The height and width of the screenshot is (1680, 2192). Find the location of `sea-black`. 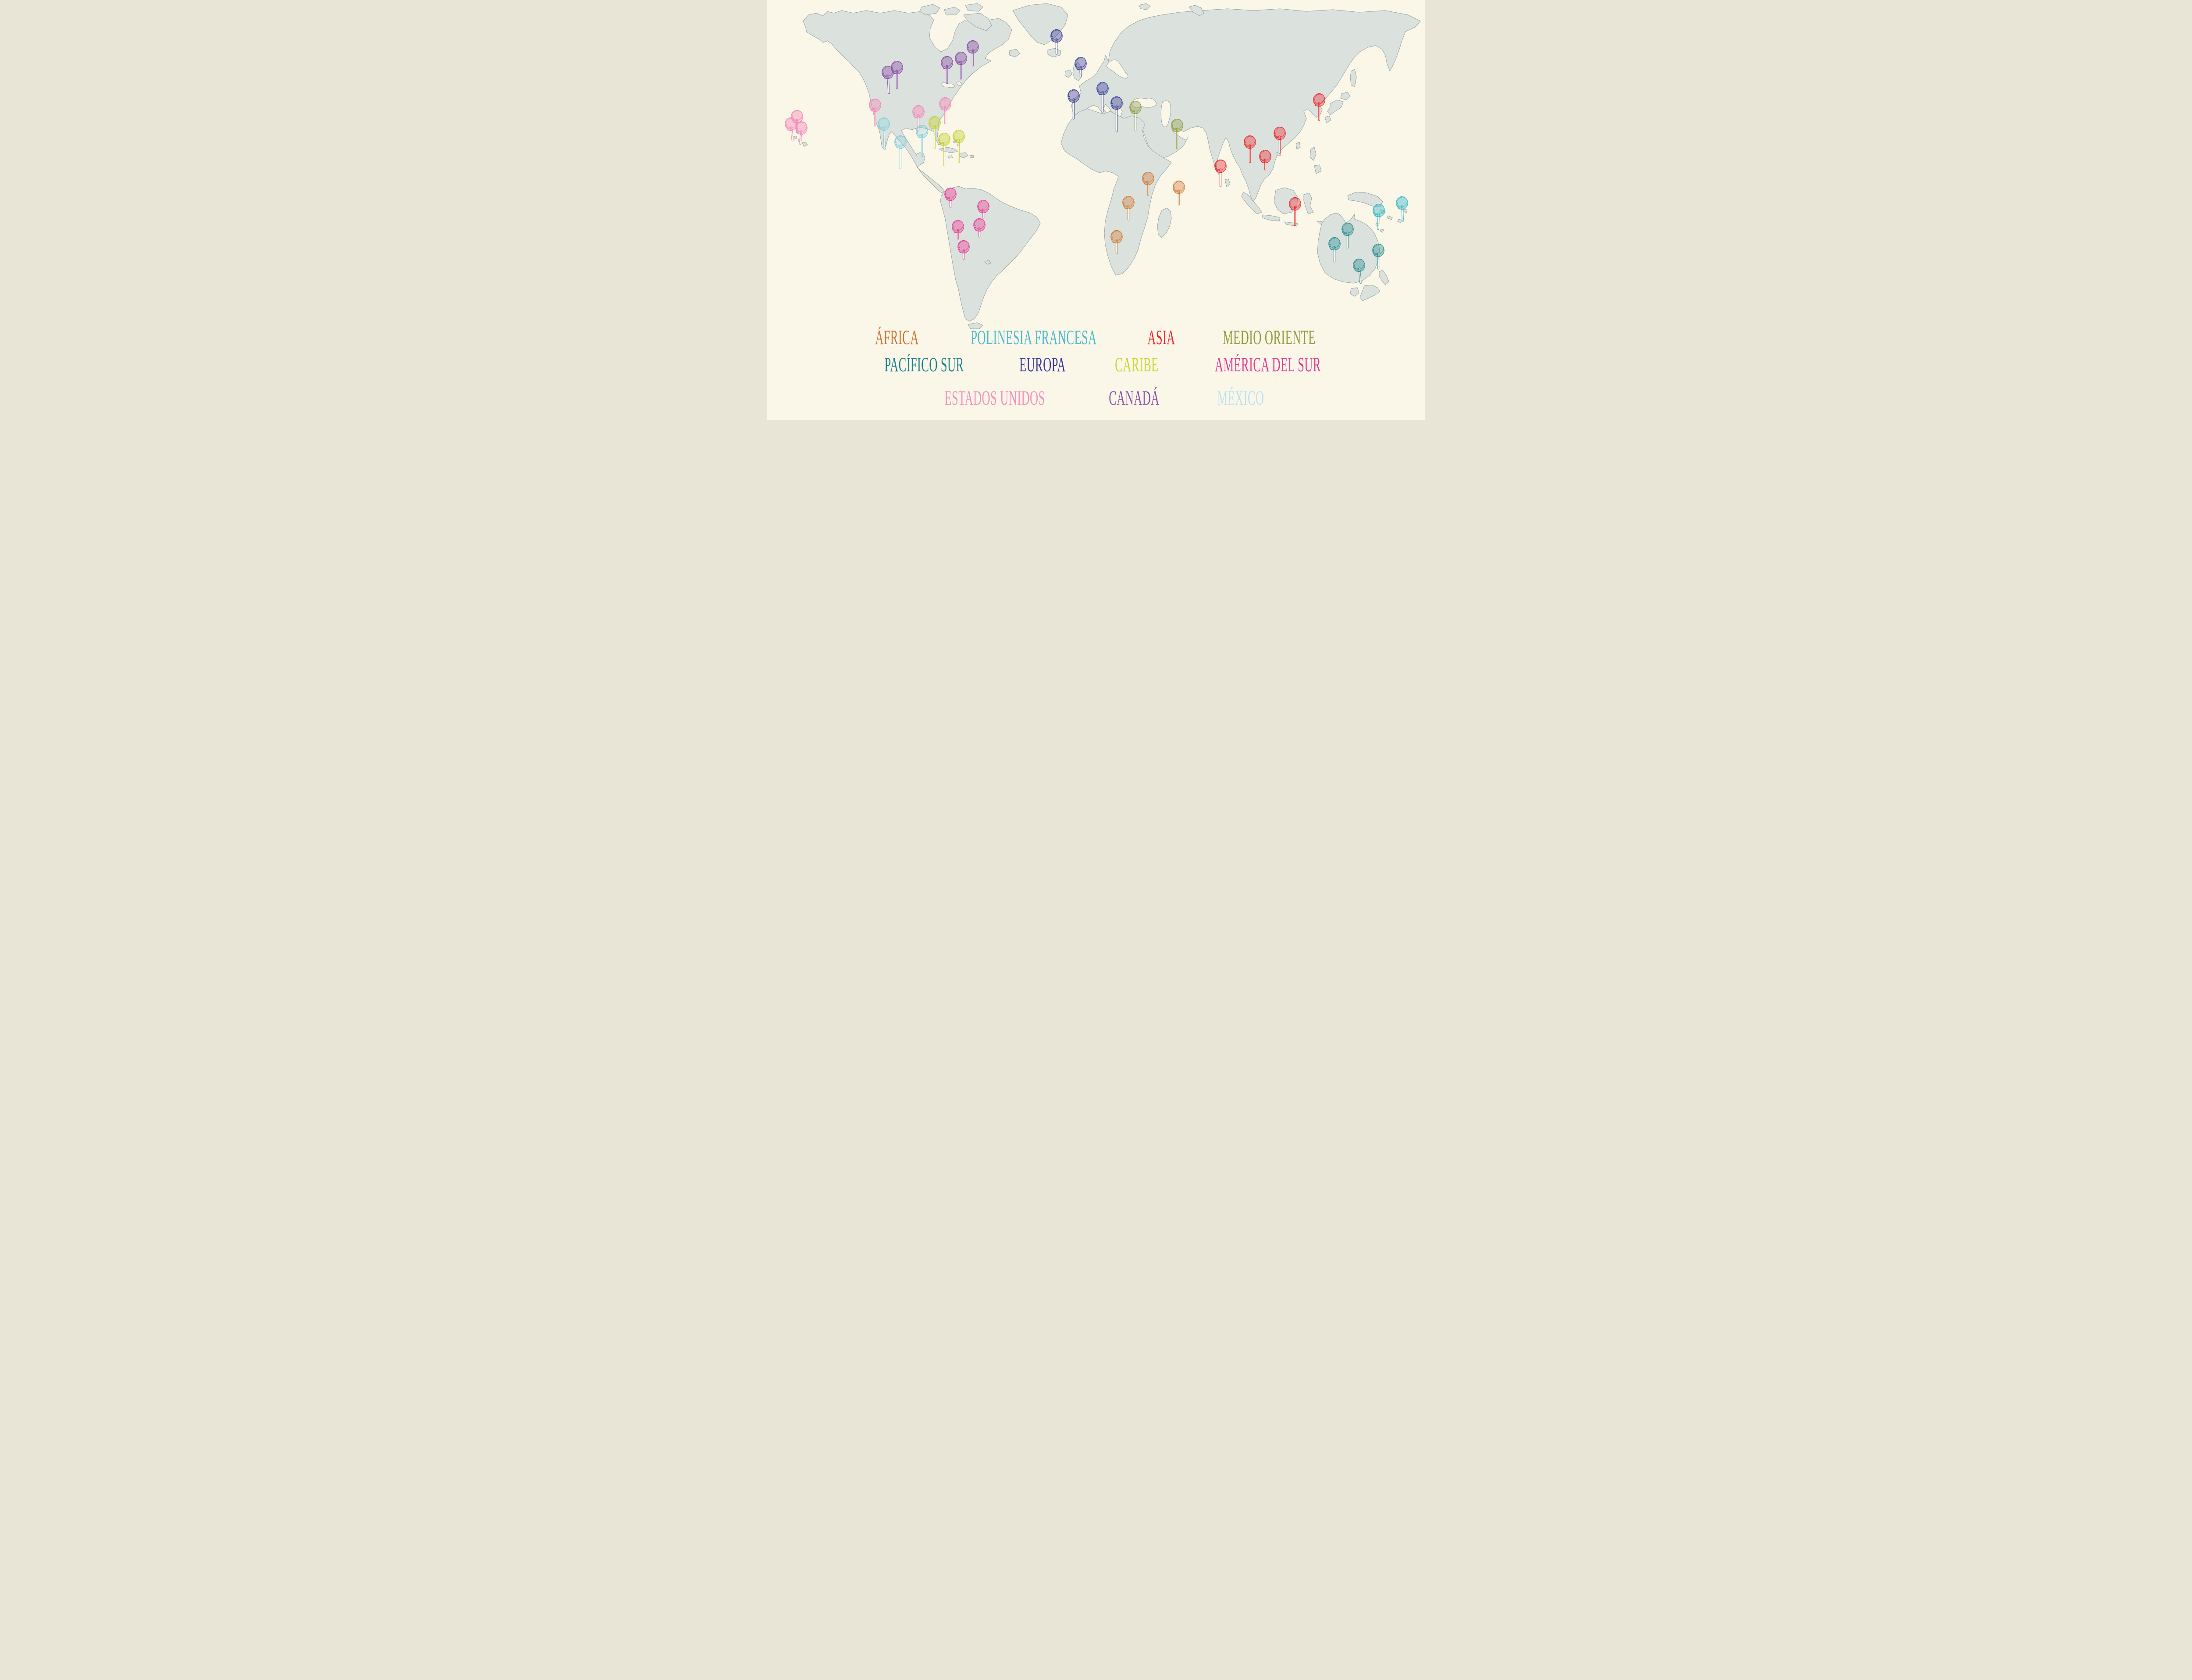

sea-black is located at coordinates (1144, 103).